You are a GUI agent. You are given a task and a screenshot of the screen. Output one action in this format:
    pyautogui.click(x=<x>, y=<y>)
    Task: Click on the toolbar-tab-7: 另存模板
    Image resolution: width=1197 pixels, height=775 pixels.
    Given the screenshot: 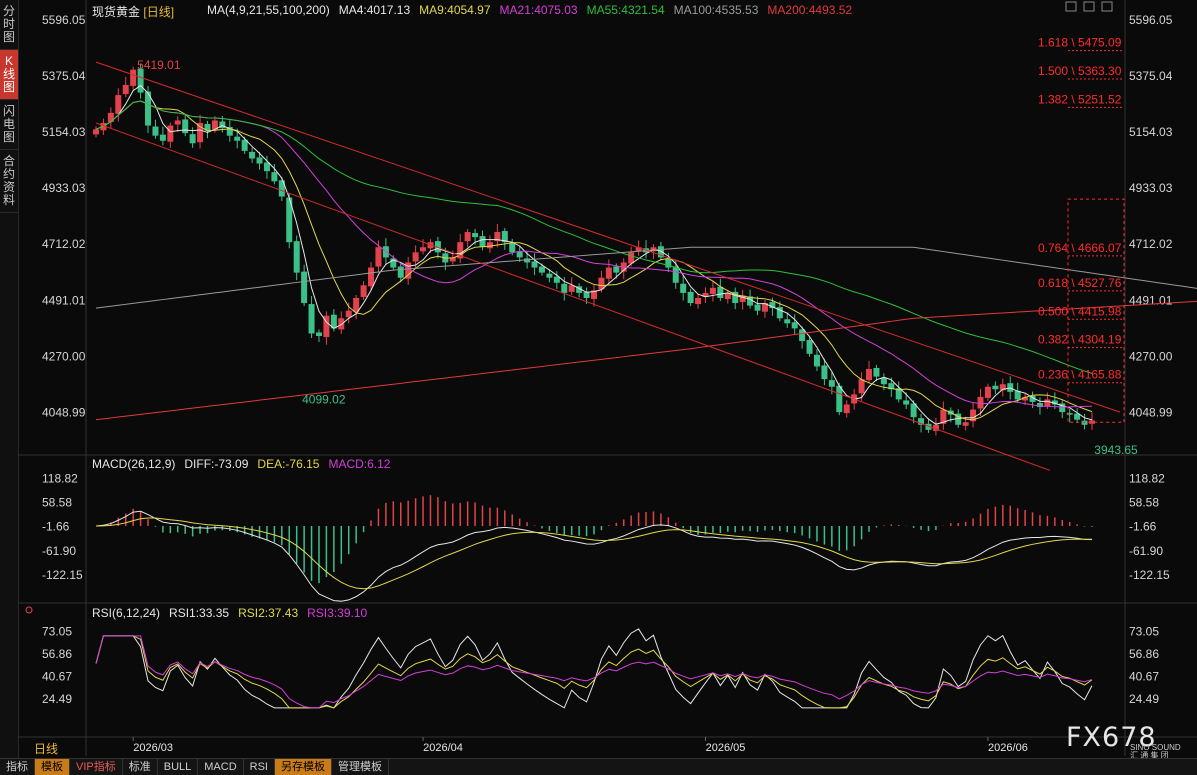 What is the action you would take?
    pyautogui.click(x=303, y=767)
    